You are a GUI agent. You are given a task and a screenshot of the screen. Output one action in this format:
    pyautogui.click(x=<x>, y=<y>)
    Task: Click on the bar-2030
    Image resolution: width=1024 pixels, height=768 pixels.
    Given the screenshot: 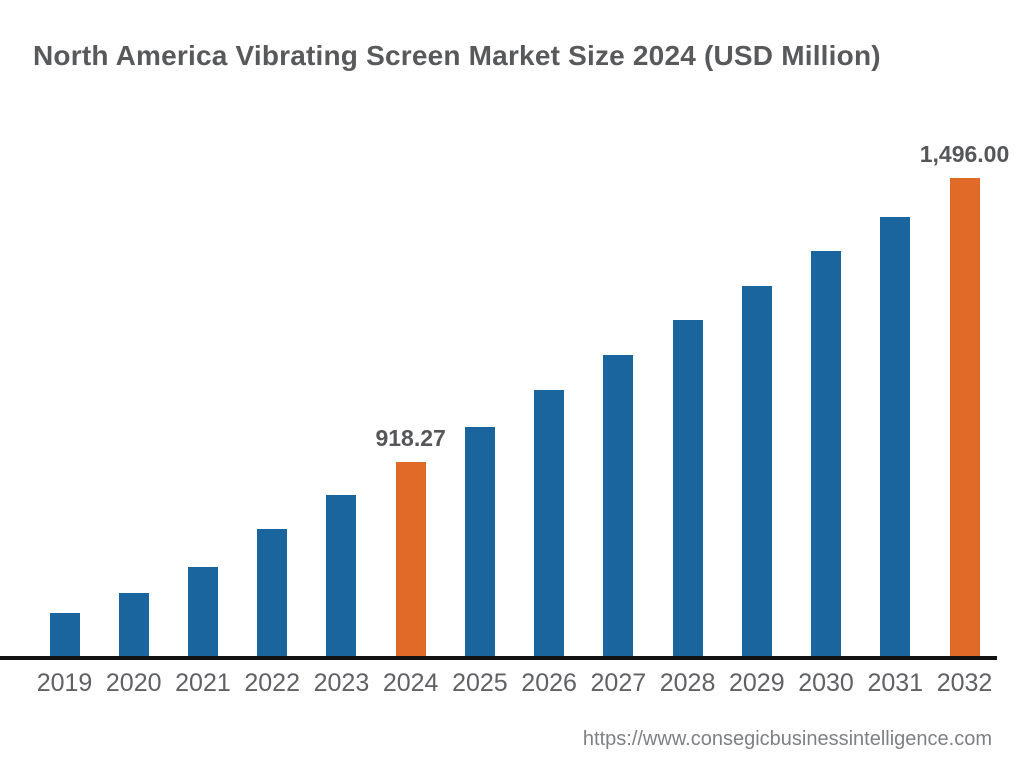 What is the action you would take?
    pyautogui.click(x=826, y=453)
    